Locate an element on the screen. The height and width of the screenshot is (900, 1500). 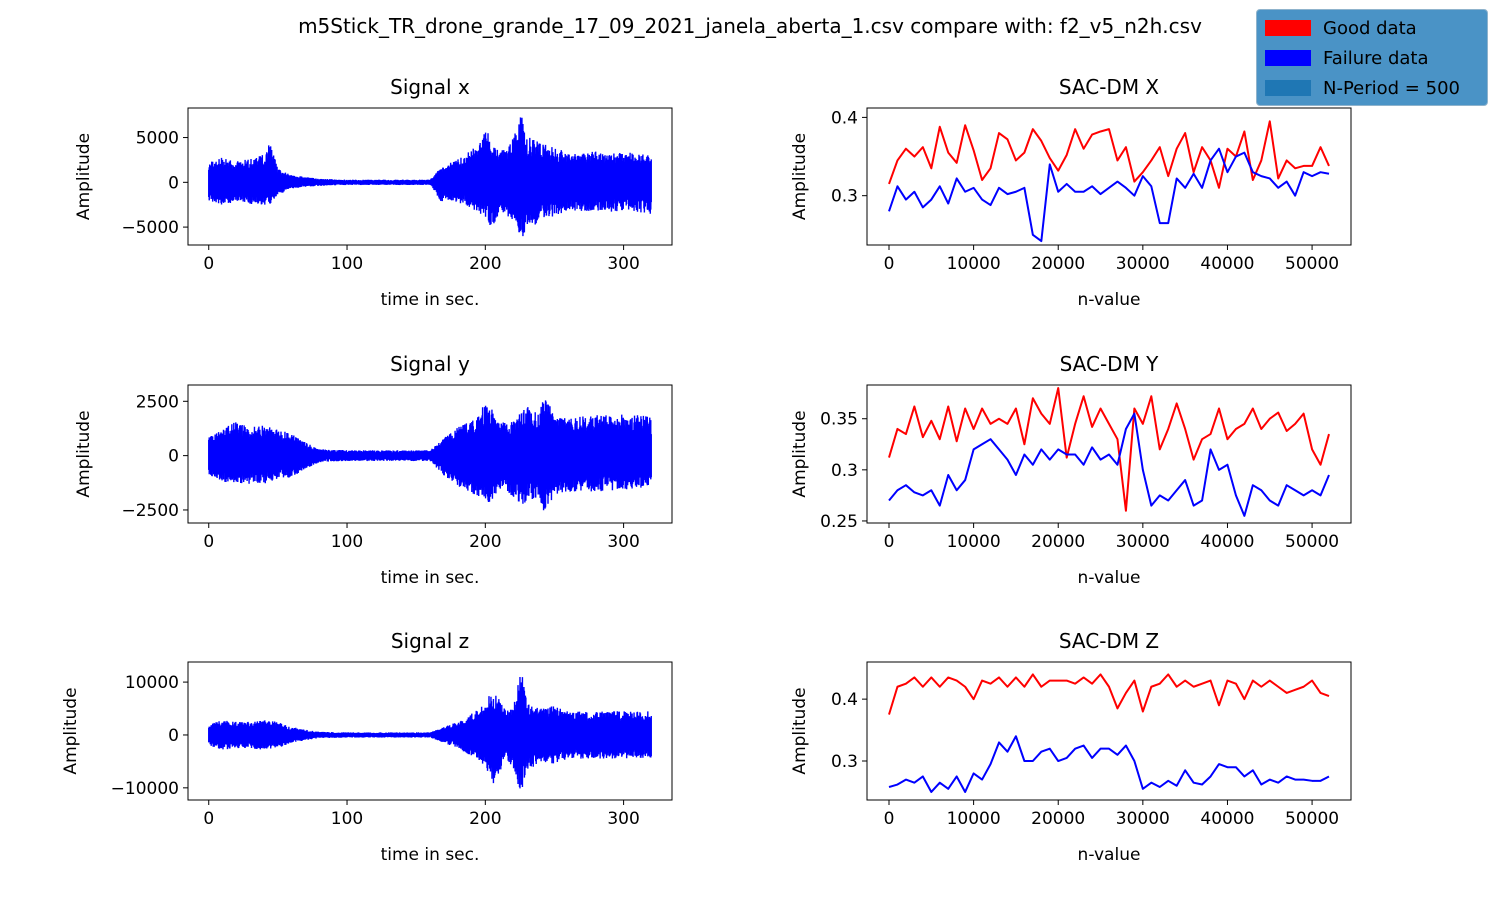
legend-item-nperiod: N-Period = 500 is located at coordinates (1362, 88).